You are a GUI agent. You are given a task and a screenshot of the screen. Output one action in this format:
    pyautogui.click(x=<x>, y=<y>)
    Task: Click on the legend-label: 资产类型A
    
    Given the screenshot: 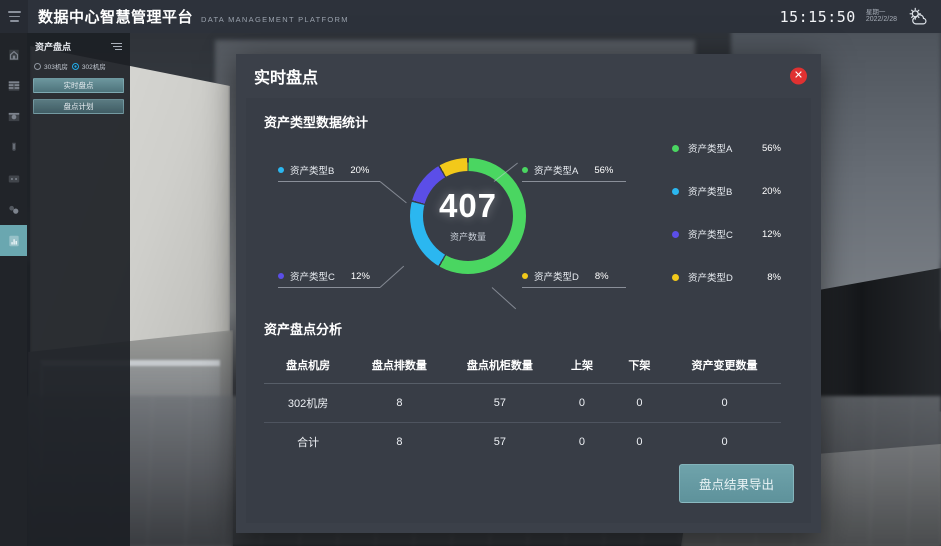 What is the action you would take?
    pyautogui.click(x=710, y=149)
    